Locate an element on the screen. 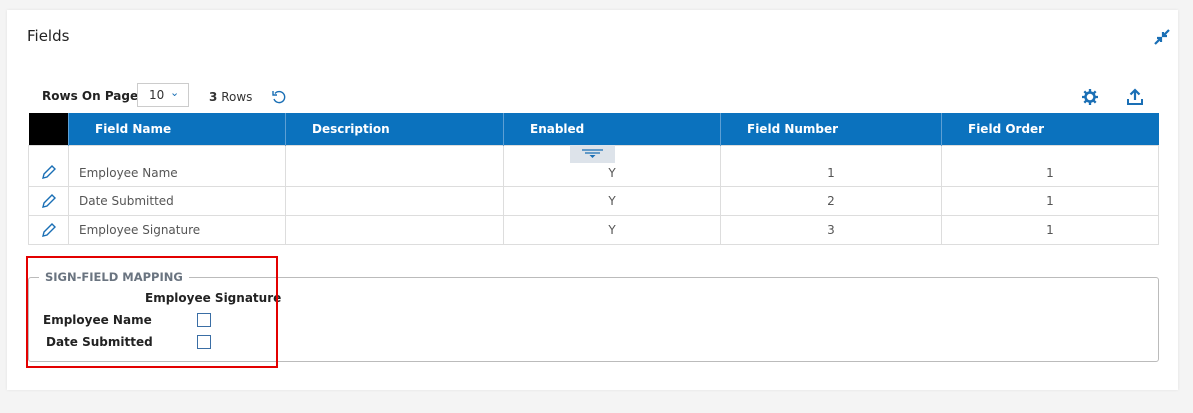  header-field-order: Field Order is located at coordinates (1050, 129).